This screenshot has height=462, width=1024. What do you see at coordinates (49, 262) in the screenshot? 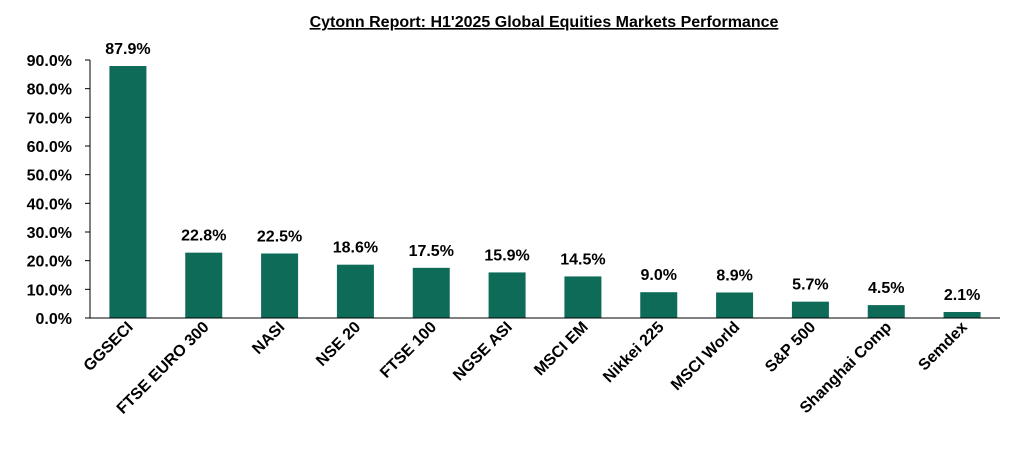
I see `y-tick-label: 20.0%` at bounding box center [49, 262].